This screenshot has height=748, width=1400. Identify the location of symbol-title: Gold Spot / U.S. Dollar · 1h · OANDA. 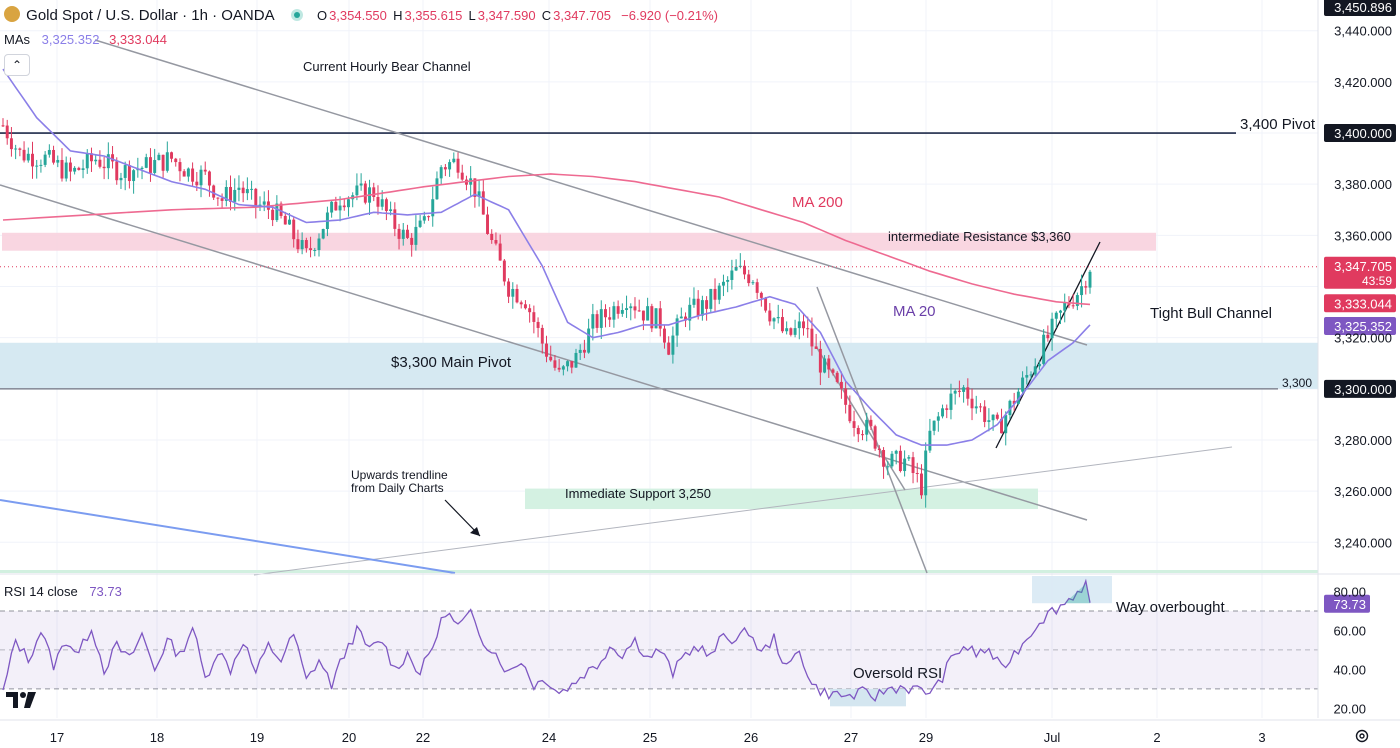
(150, 15).